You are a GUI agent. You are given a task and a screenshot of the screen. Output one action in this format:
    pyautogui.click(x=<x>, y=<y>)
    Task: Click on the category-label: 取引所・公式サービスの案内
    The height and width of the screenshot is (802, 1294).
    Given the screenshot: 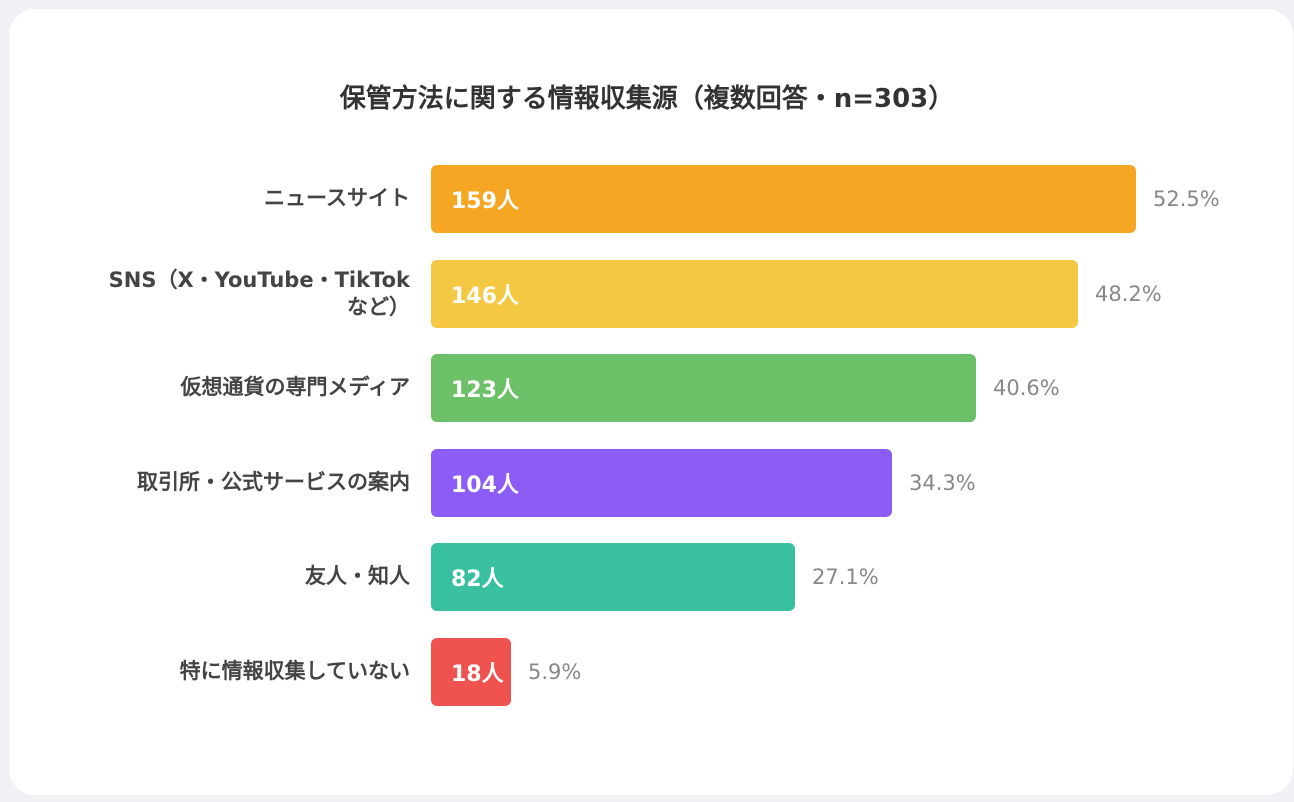 What is the action you would take?
    pyautogui.click(x=273, y=483)
    